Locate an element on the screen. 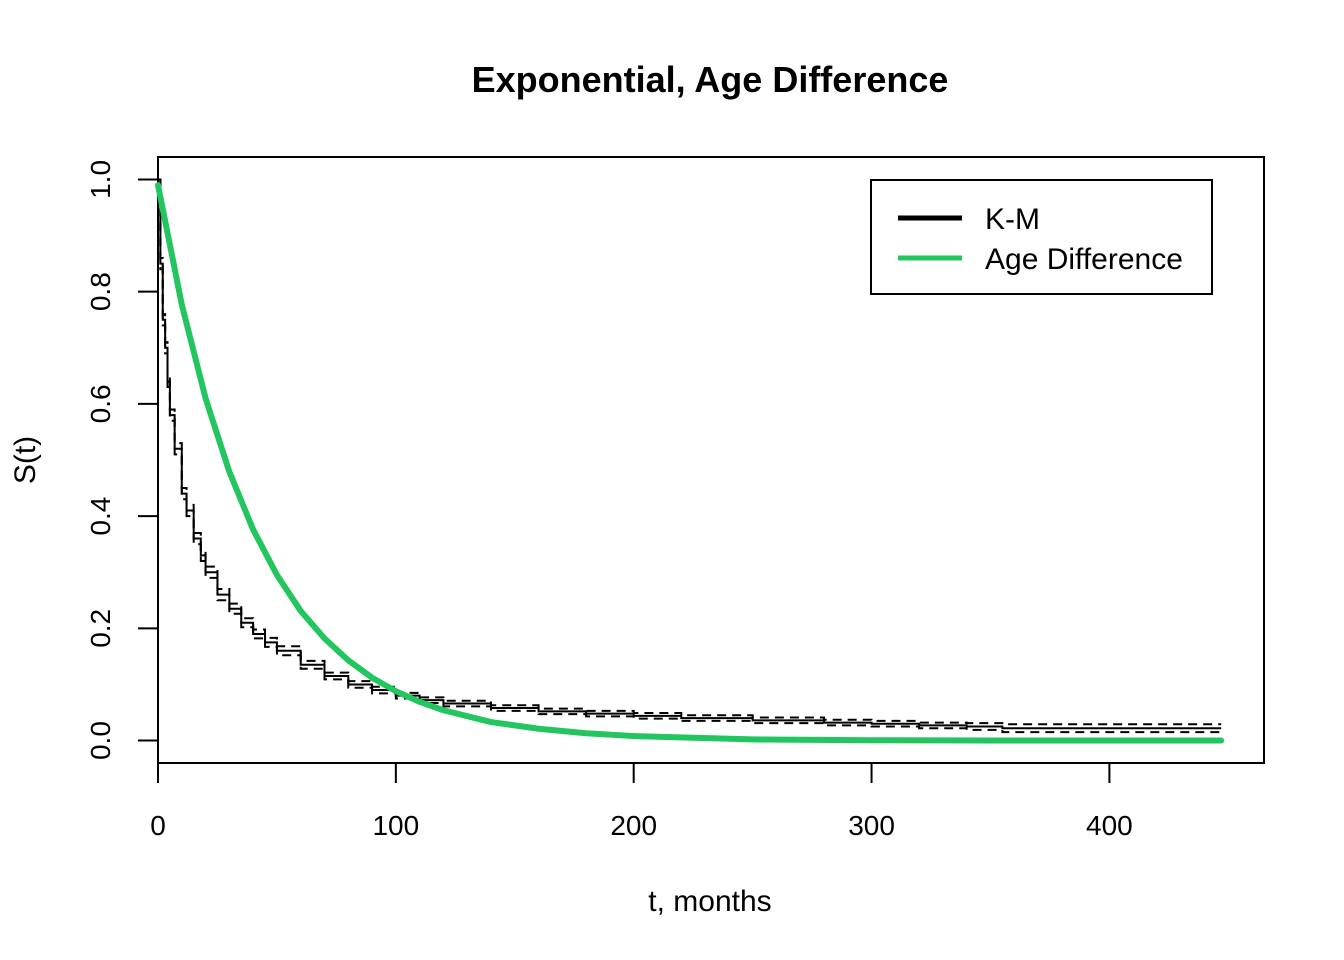 This screenshot has height=960, width=1344. y-tick-label: 0.2 is located at coordinates (100, 628).